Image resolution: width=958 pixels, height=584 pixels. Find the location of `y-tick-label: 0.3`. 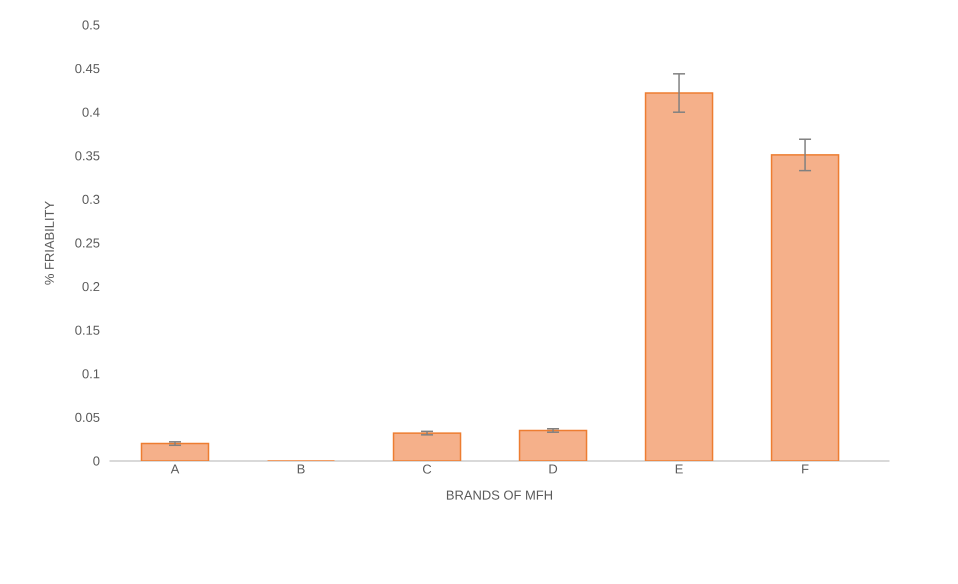

y-tick-label: 0.3 is located at coordinates (91, 199).